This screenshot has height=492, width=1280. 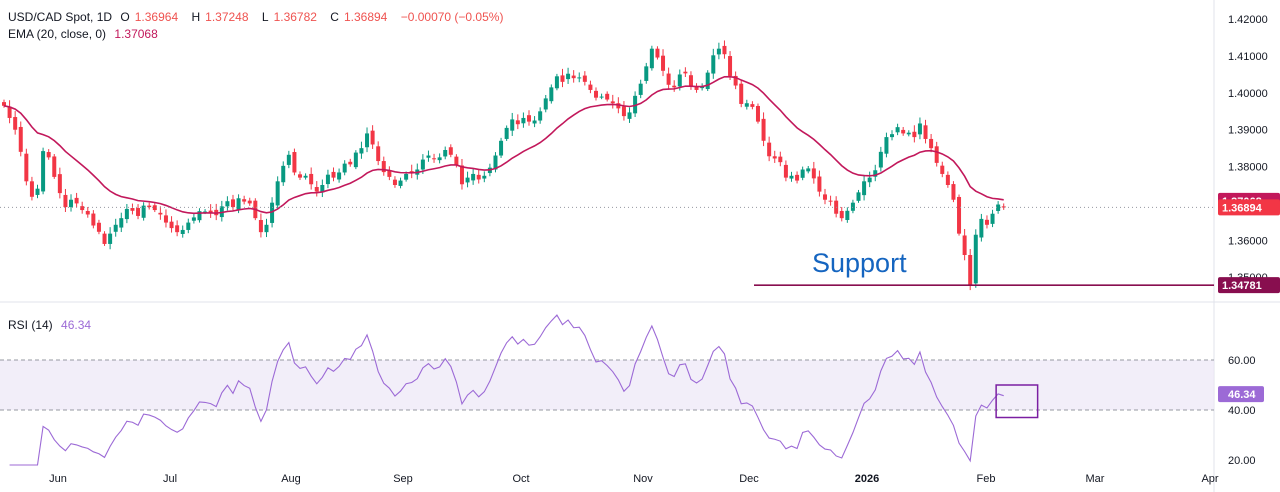 What do you see at coordinates (1095, 479) in the screenshot?
I see `month-label: Mar` at bounding box center [1095, 479].